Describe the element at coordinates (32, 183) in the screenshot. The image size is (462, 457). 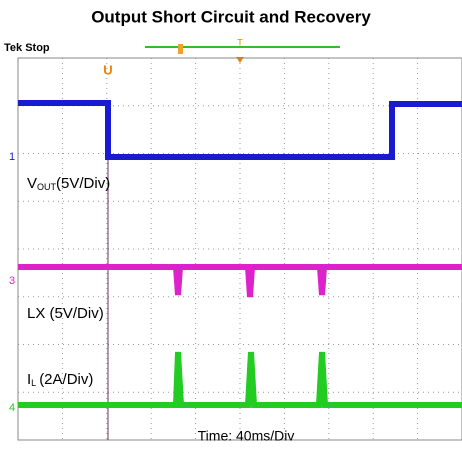
I see `vout-symbol: V` at that location.